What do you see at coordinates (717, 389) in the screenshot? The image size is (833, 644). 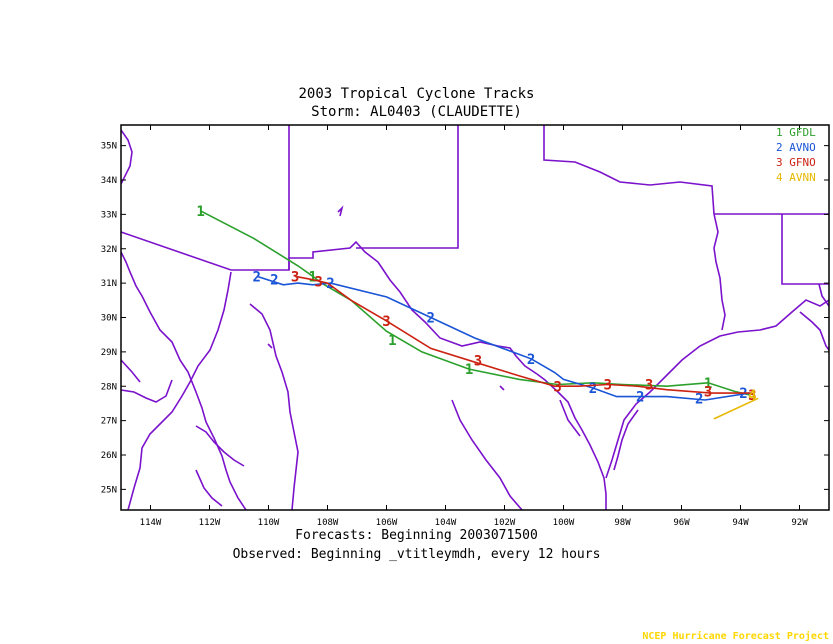 I see `texas-upper-coast` at bounding box center [717, 389].